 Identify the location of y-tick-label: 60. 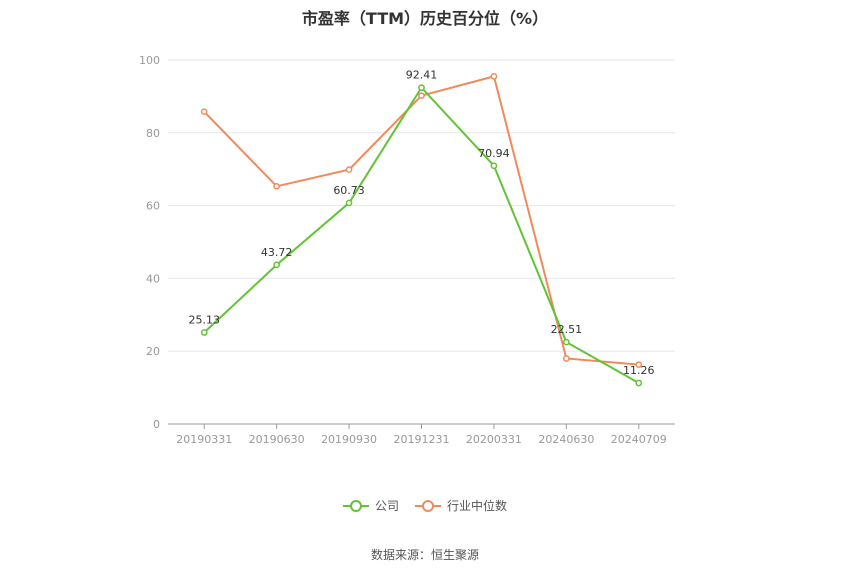
(153, 206).